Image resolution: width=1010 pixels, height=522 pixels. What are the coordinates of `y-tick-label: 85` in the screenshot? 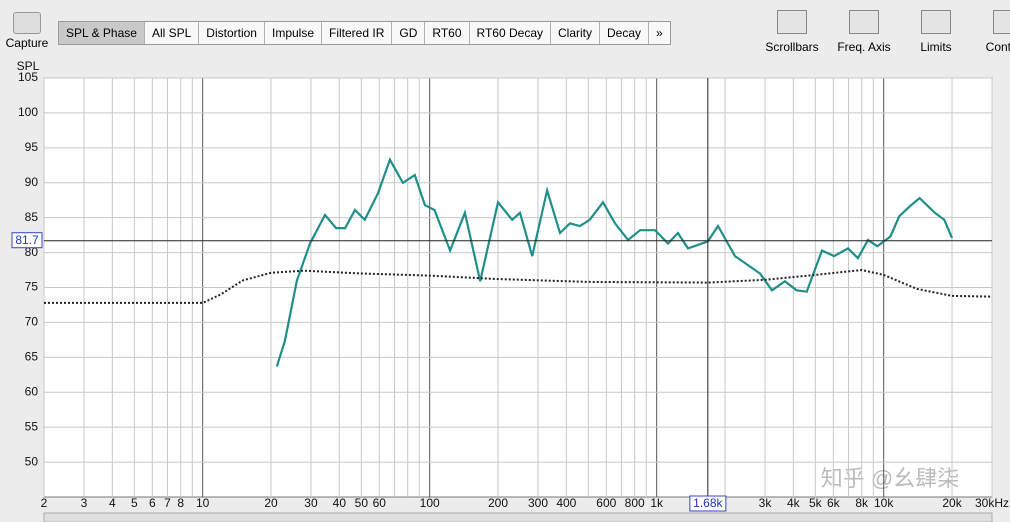 It's located at (32, 217).